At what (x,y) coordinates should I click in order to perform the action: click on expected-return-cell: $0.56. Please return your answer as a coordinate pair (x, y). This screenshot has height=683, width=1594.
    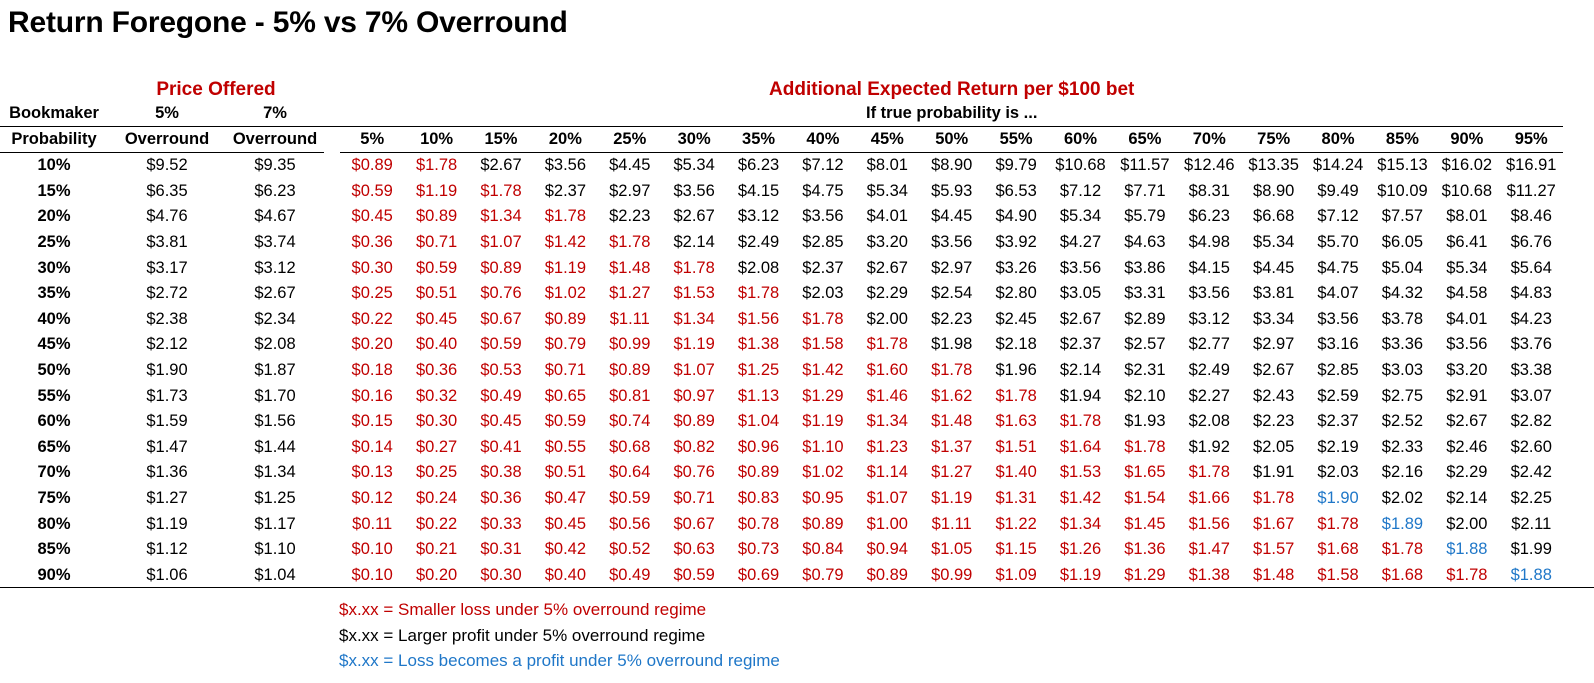
    Looking at the image, I should click on (630, 523).